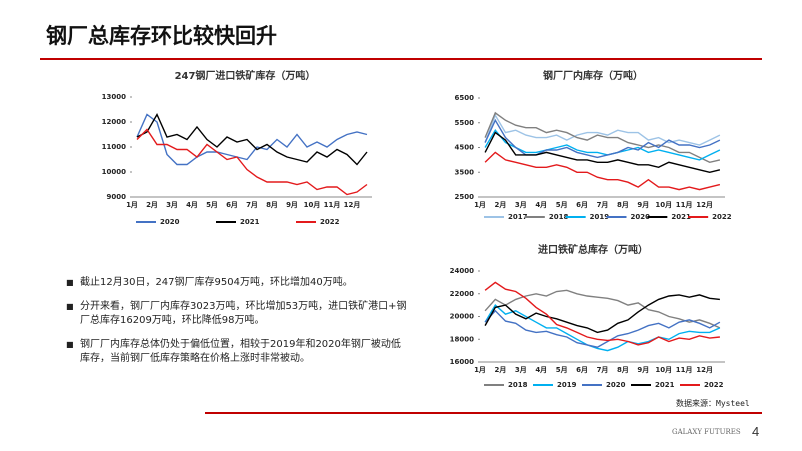 The width and height of the screenshot is (802, 451). What do you see at coordinates (114, 147) in the screenshot?
I see `y-tick-label: 11000` at bounding box center [114, 147].